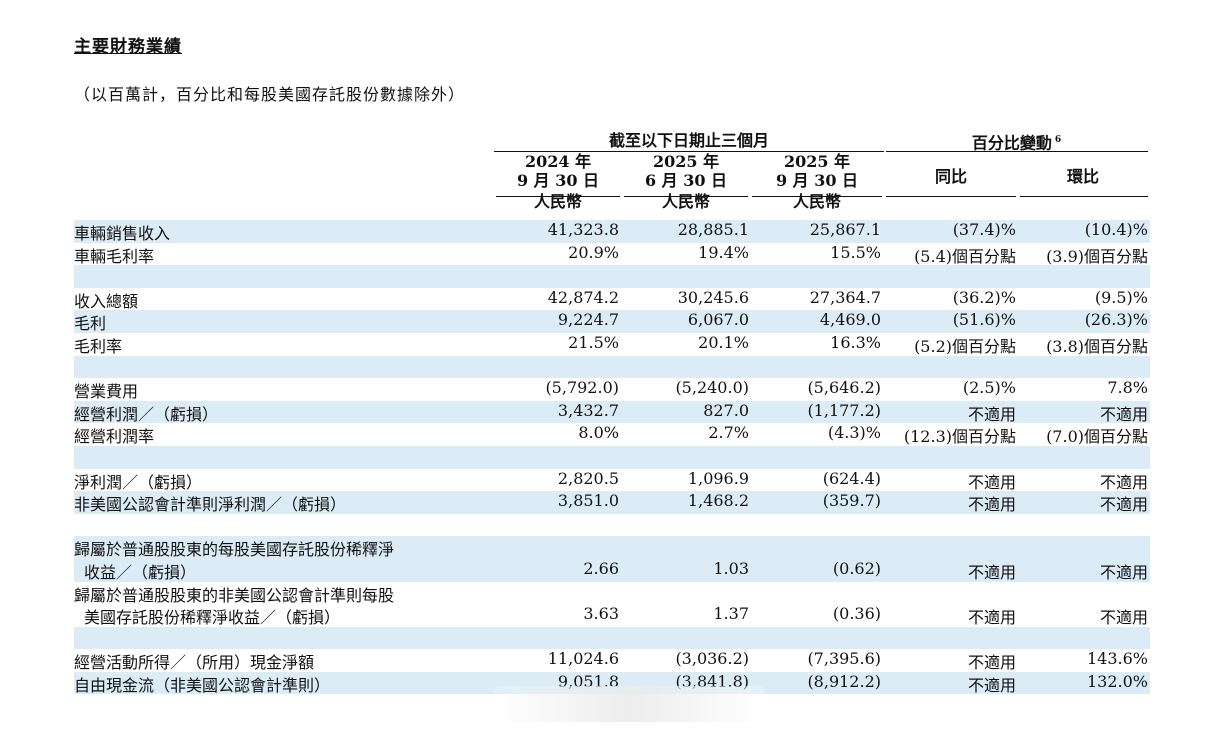  Describe the element at coordinates (210, 505) in the screenshot. I see `row-label: 非美國公認會計準則淨利潤／（虧損）` at that location.